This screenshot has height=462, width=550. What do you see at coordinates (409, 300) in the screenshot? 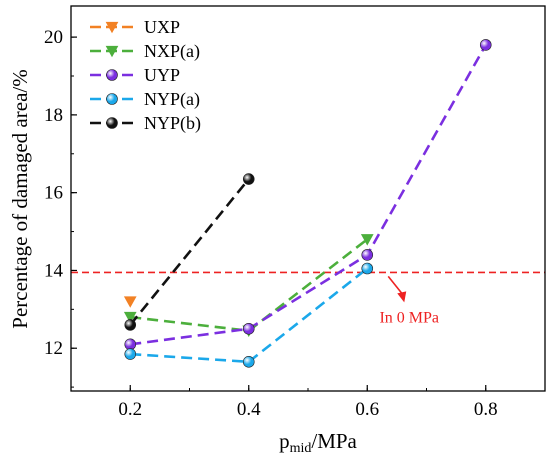
I see `annotation: In 0 MPa` at bounding box center [409, 300].